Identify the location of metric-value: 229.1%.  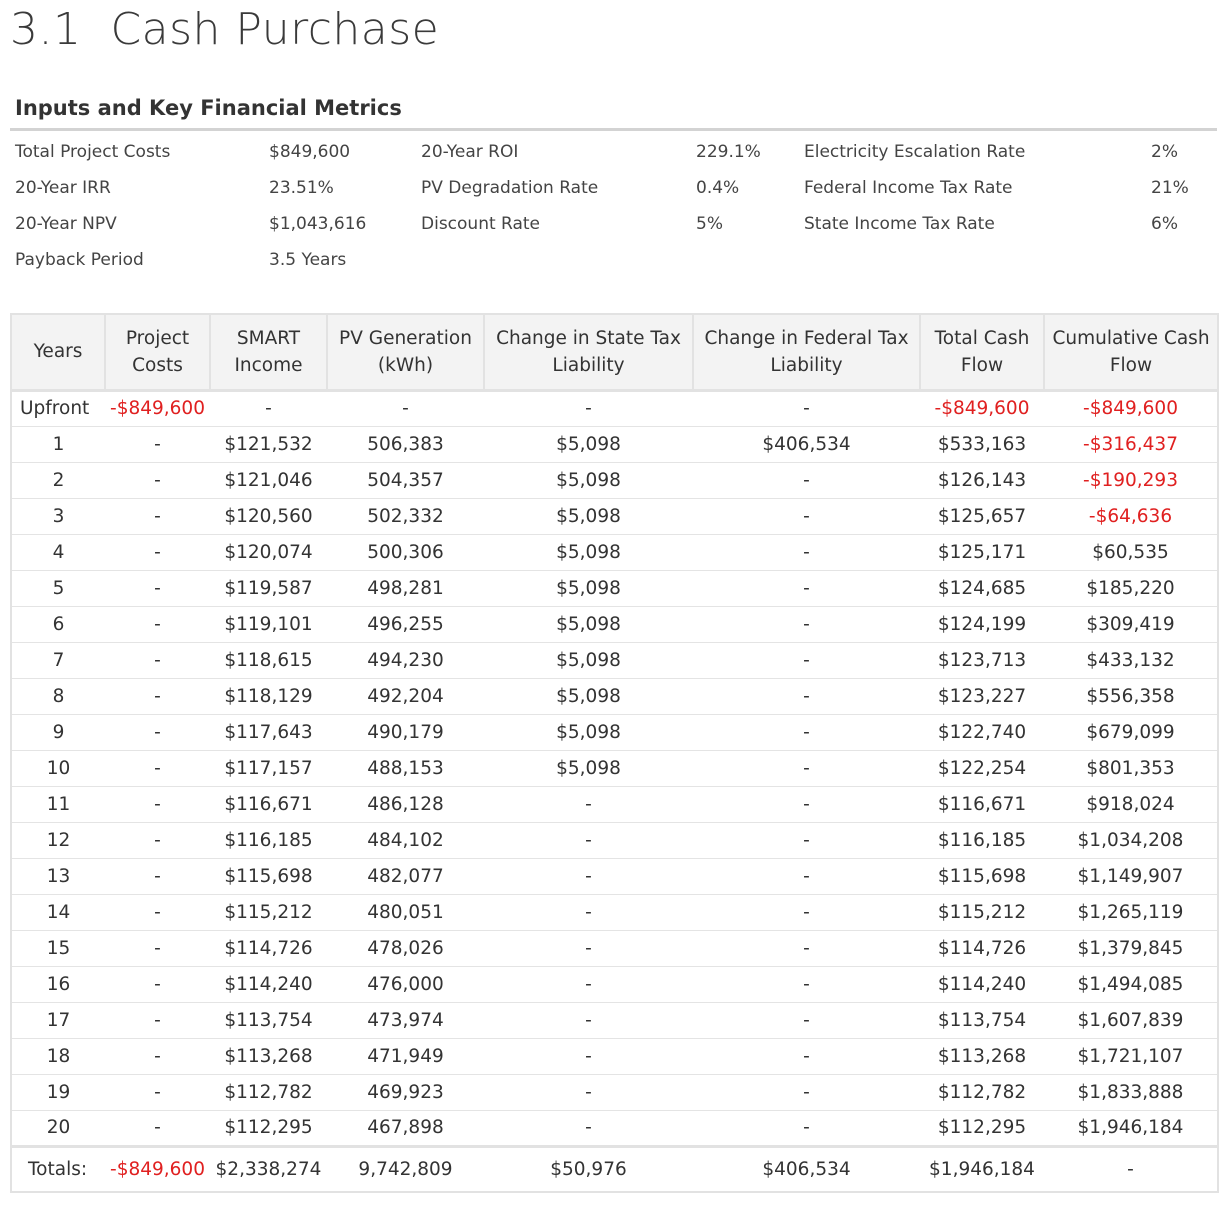
(728, 152).